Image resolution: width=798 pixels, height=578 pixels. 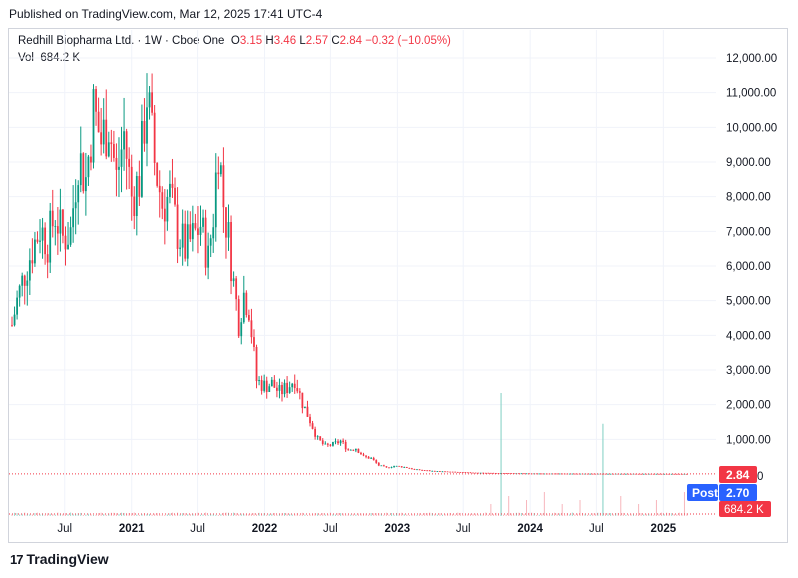 What do you see at coordinates (748, 406) in the screenshot?
I see `y-tick-label: 2,000.00` at bounding box center [748, 406].